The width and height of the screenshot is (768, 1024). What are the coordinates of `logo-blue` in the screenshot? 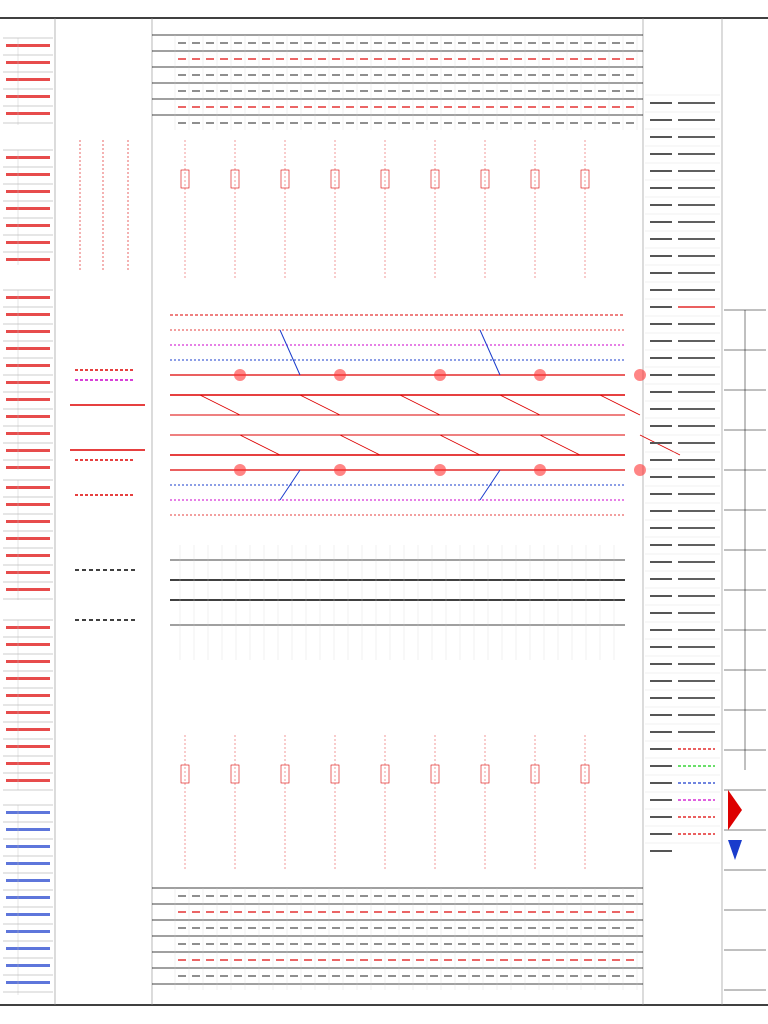 It's located at (735, 850).